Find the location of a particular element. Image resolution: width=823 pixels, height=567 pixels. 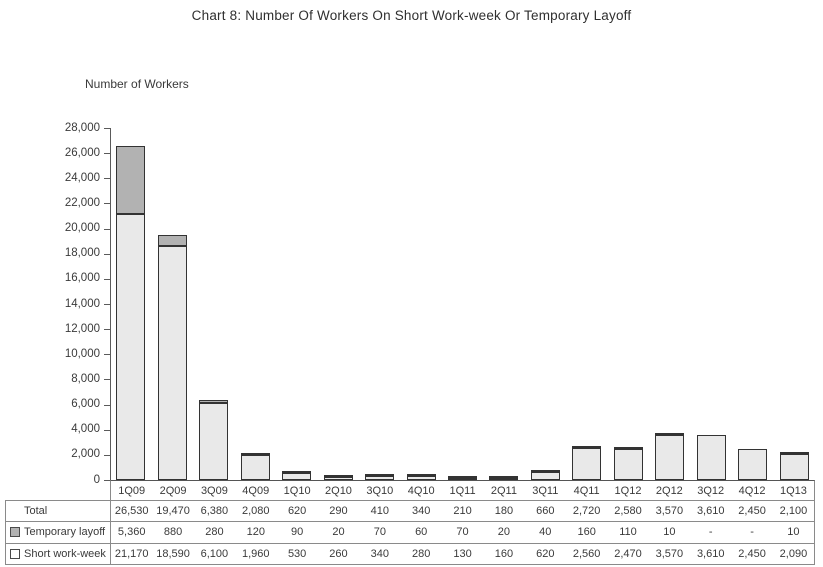

table-value-cell: 2,720 is located at coordinates (586, 511).